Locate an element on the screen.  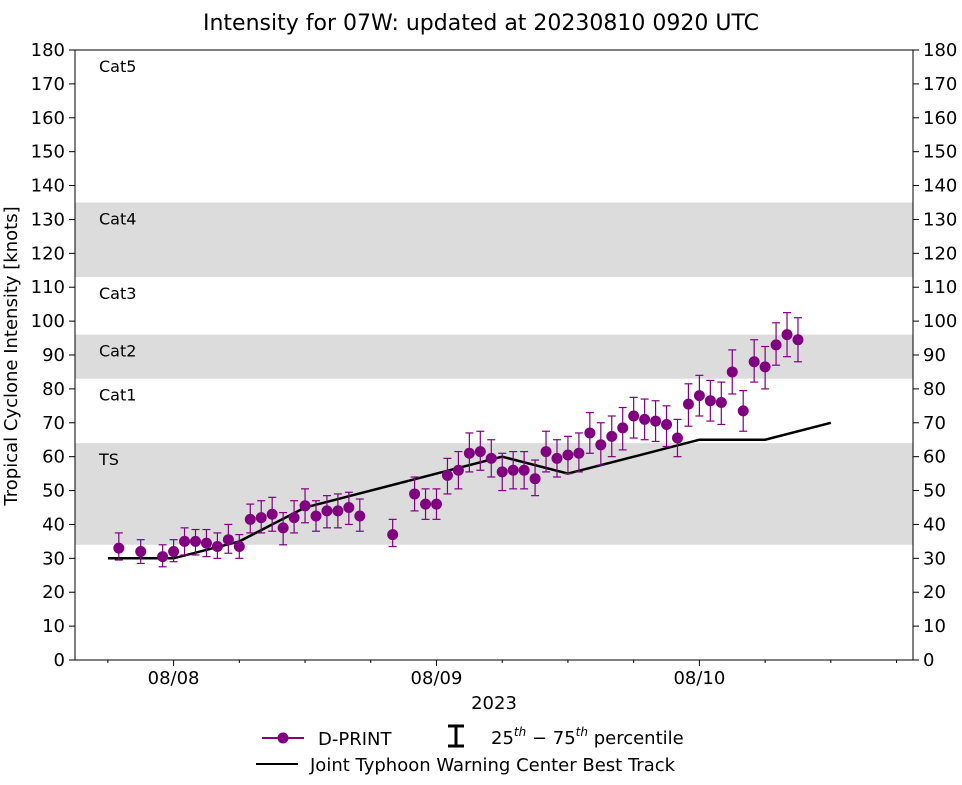
y-tick-label-left: 90 is located at coordinates (53, 355).